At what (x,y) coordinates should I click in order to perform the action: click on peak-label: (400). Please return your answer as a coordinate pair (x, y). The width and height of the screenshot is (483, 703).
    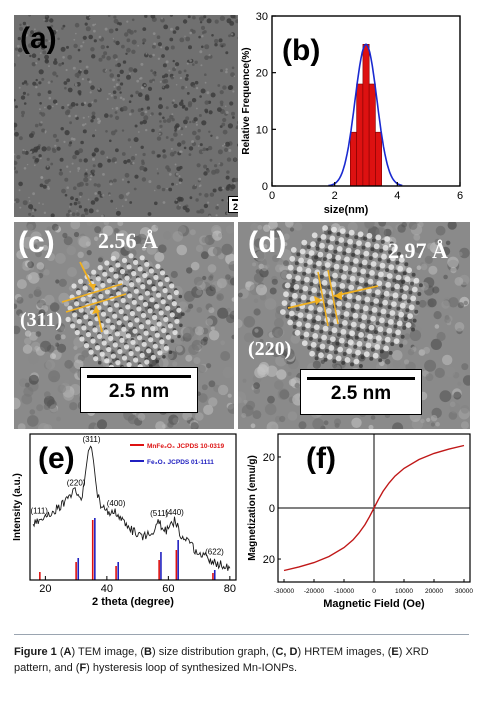
    Looking at the image, I should click on (116, 503).